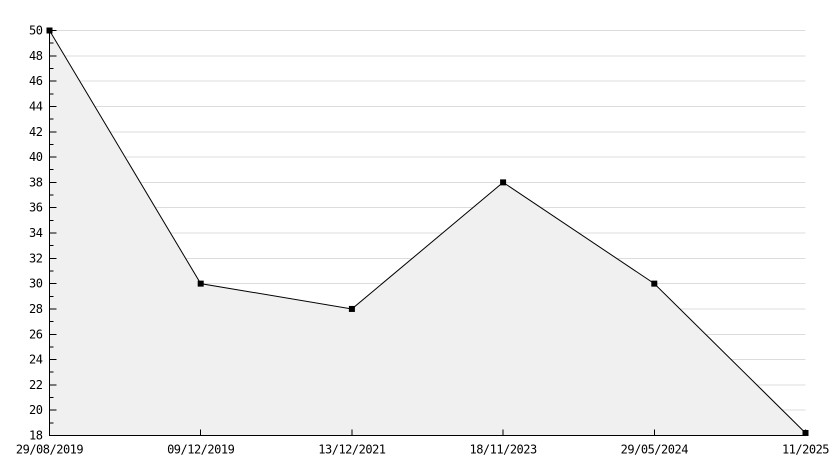  I want to click on y-tick-label: 42, so click(36, 132).